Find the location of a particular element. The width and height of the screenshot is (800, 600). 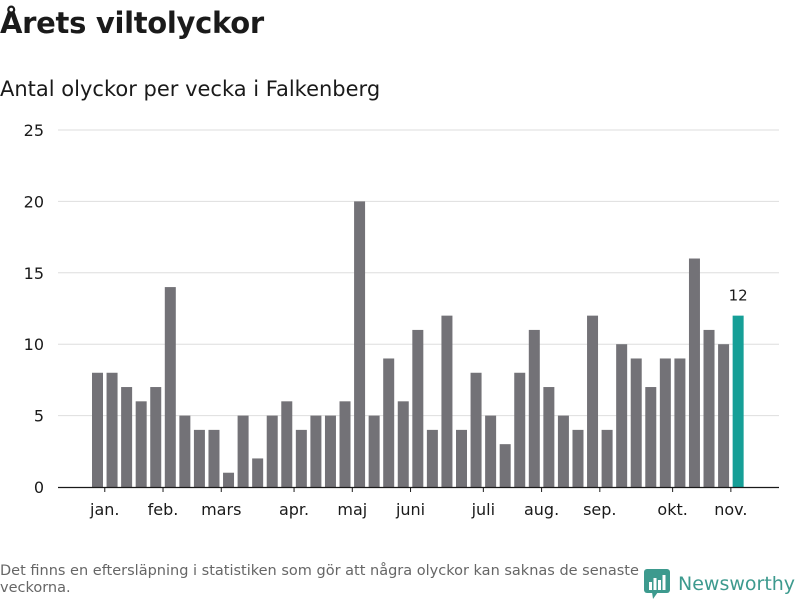

x-tick-label: apr. is located at coordinates (294, 509).